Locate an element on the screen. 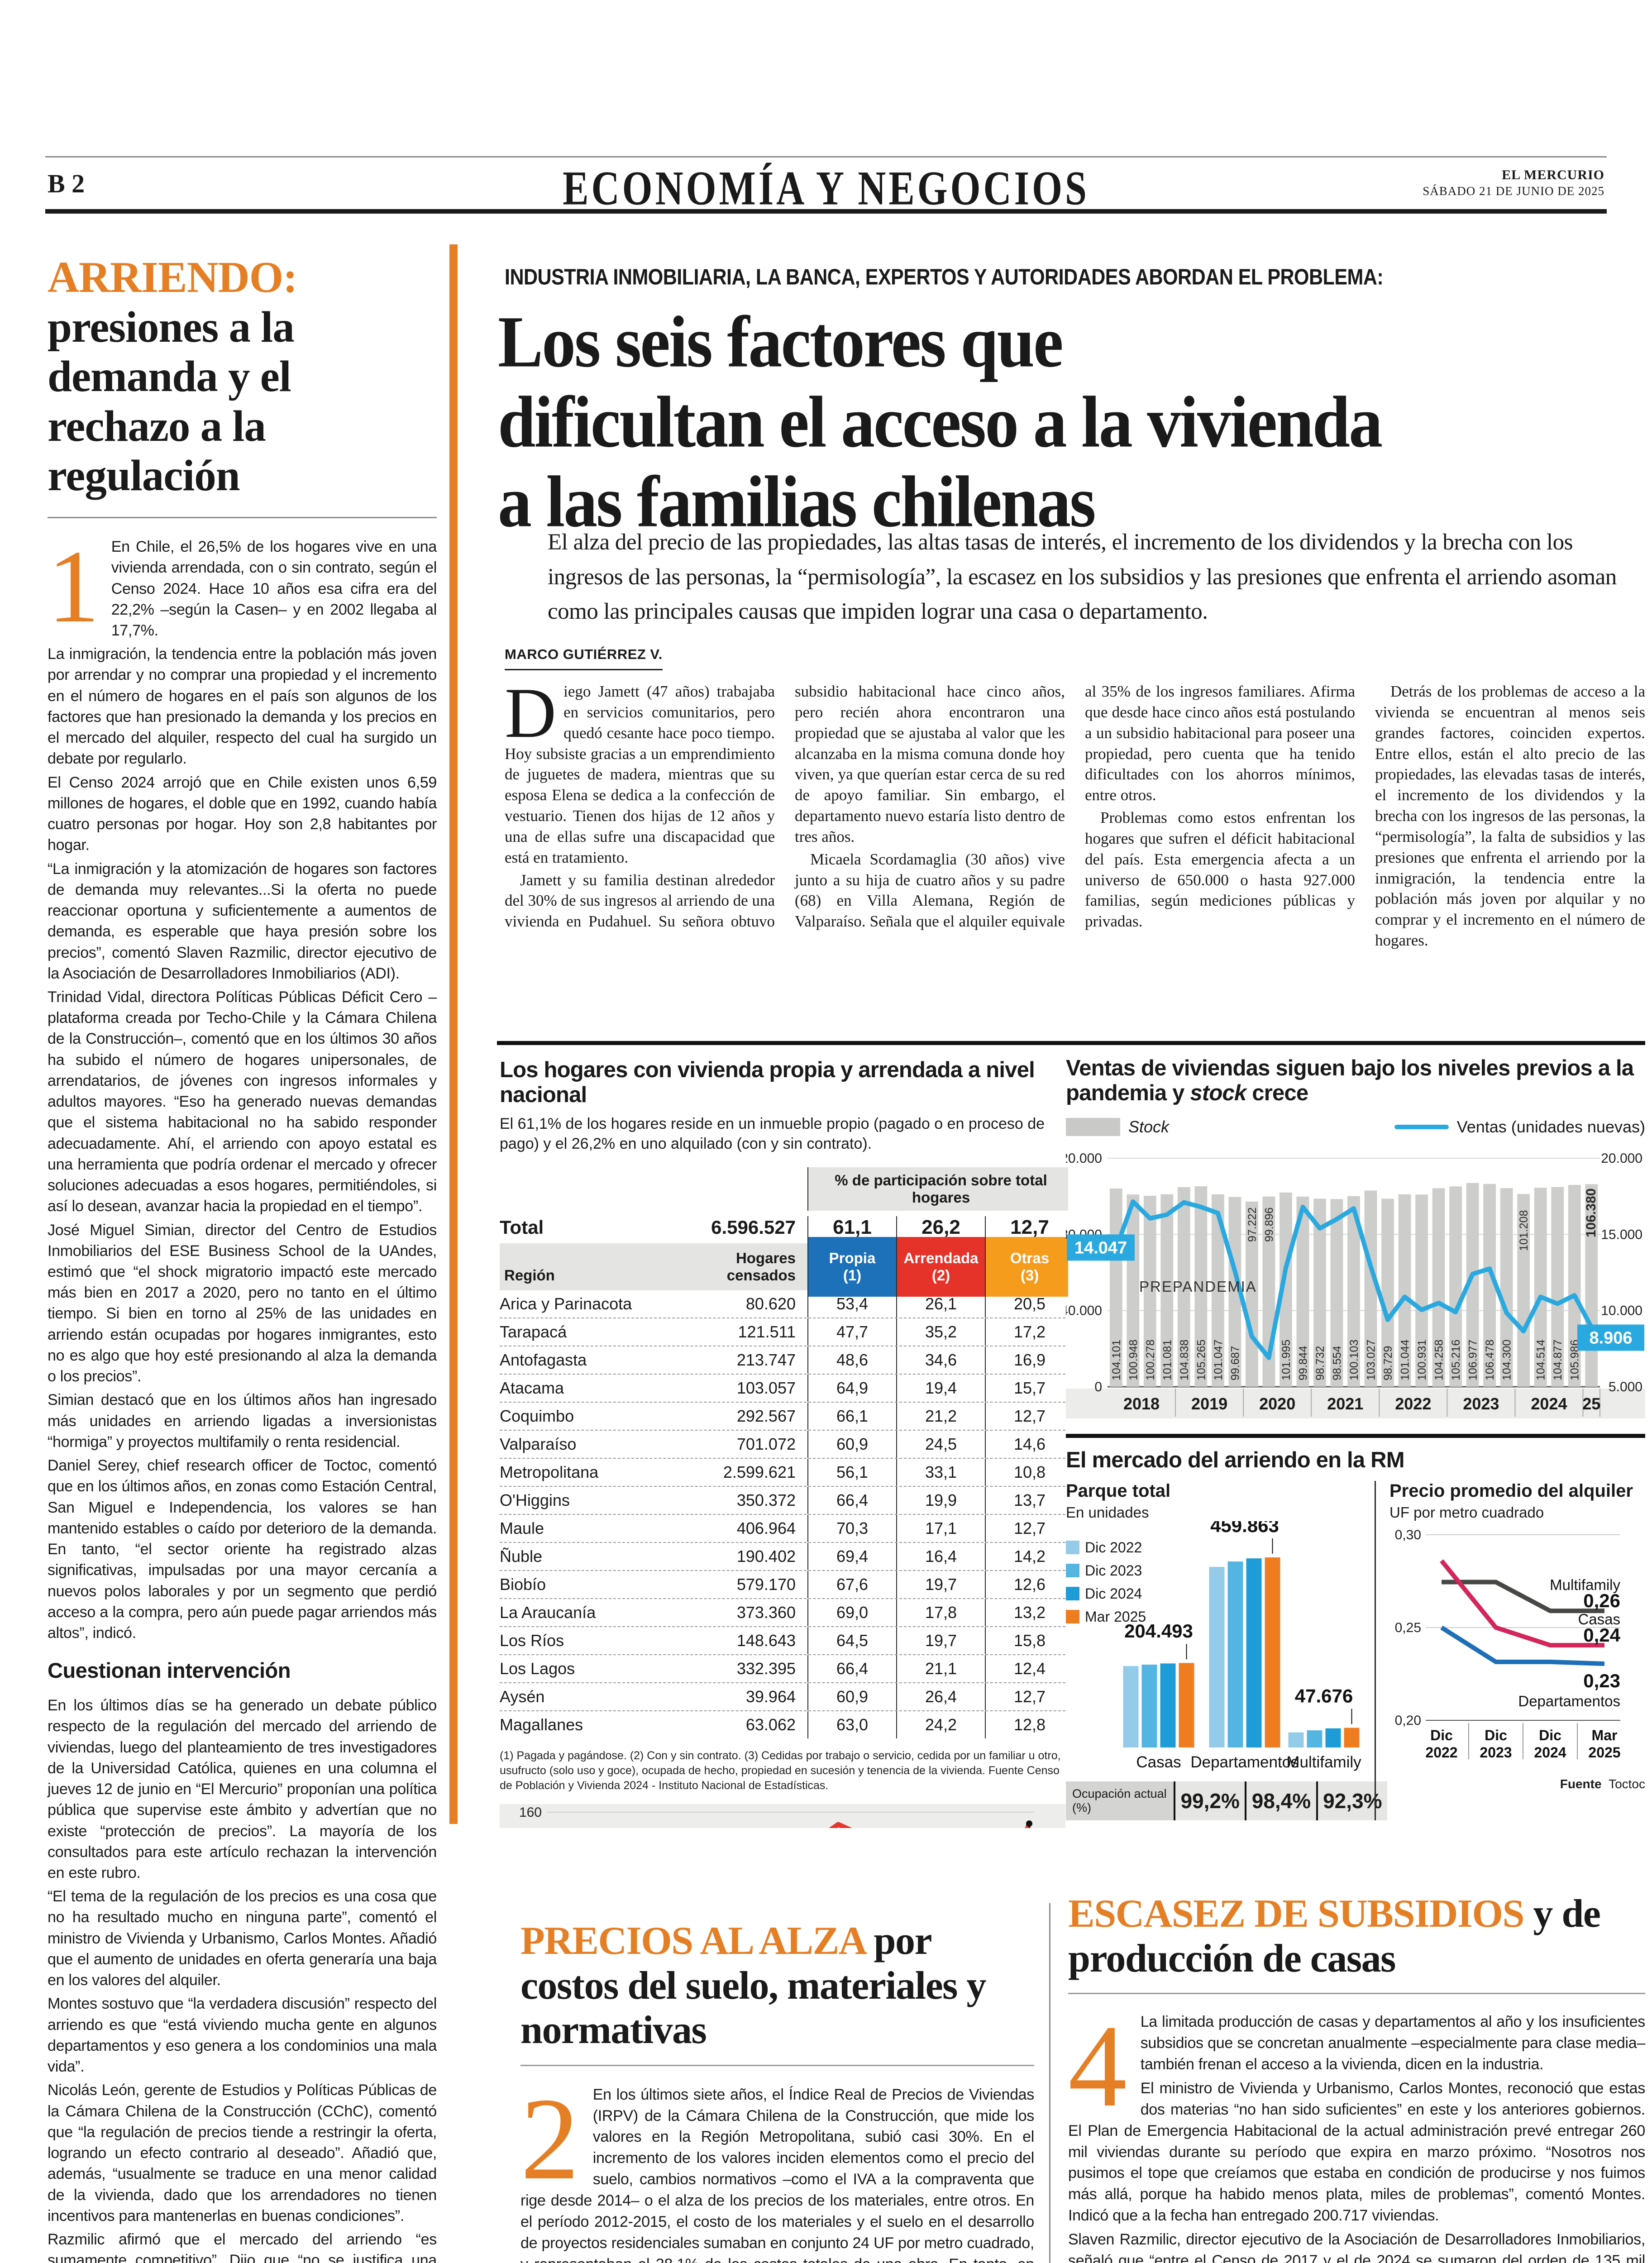  svg-text: 101.044 is located at coordinates (1405, 1359).